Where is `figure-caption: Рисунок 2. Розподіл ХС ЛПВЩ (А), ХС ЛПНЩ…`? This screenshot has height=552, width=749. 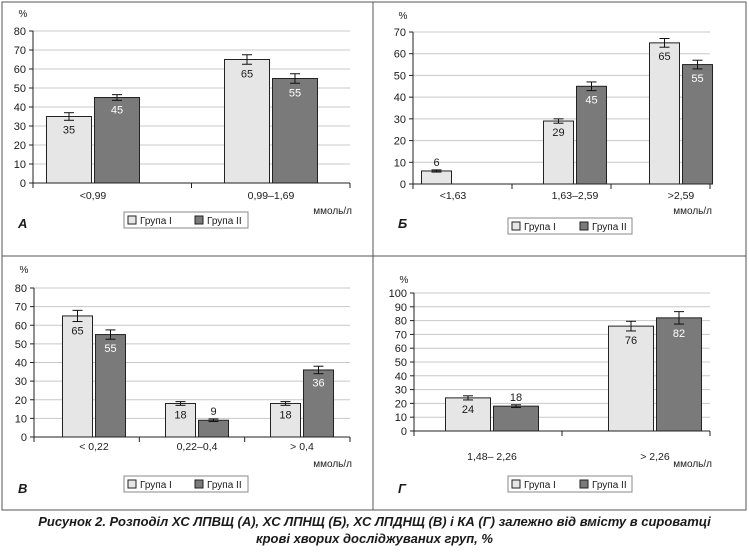 figure-caption: Рисунок 2. Розподіл ХС ЛПВЩ (А), ХС ЛПНЩ… is located at coordinates (374, 530).